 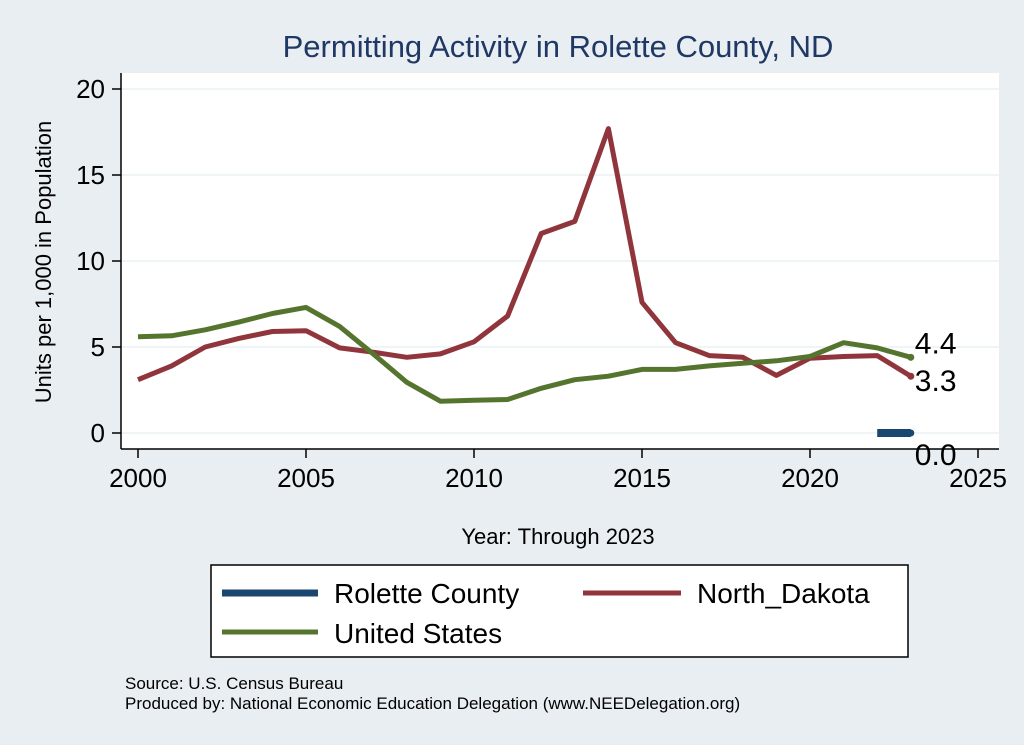 What do you see at coordinates (936, 455) in the screenshot?
I see `end-label-rolette-county: 0.0` at bounding box center [936, 455].